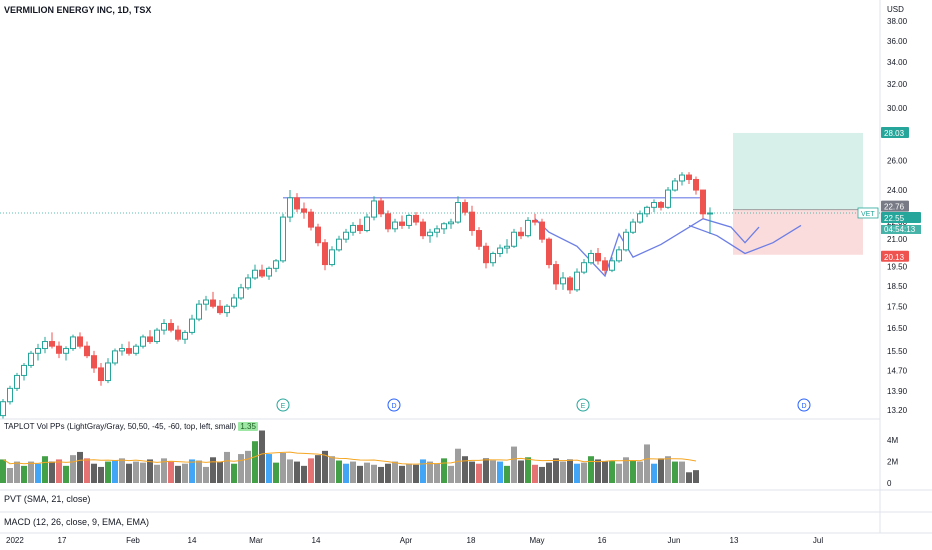  Describe the element at coordinates (895, 9) in the screenshot. I see `currency-label: USD` at that location.